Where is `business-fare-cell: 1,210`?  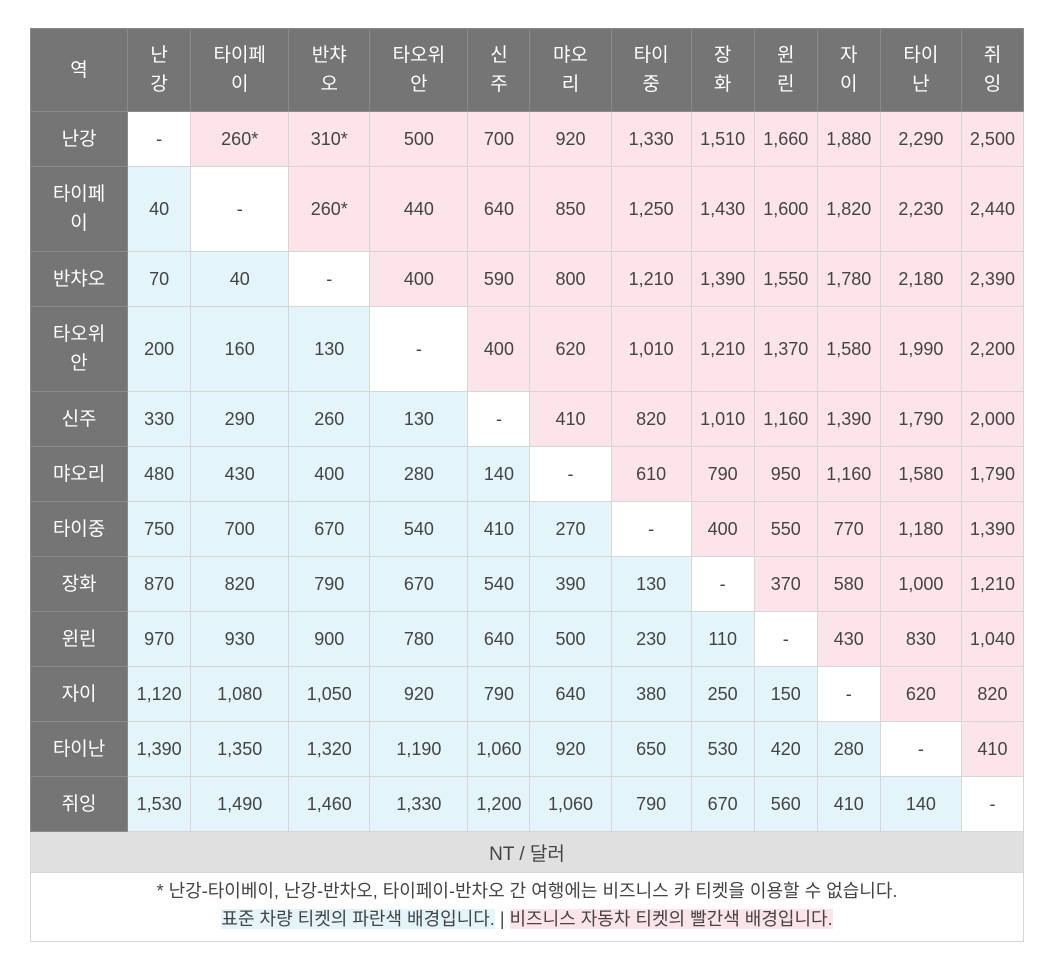 business-fare-cell: 1,210 is located at coordinates (722, 349).